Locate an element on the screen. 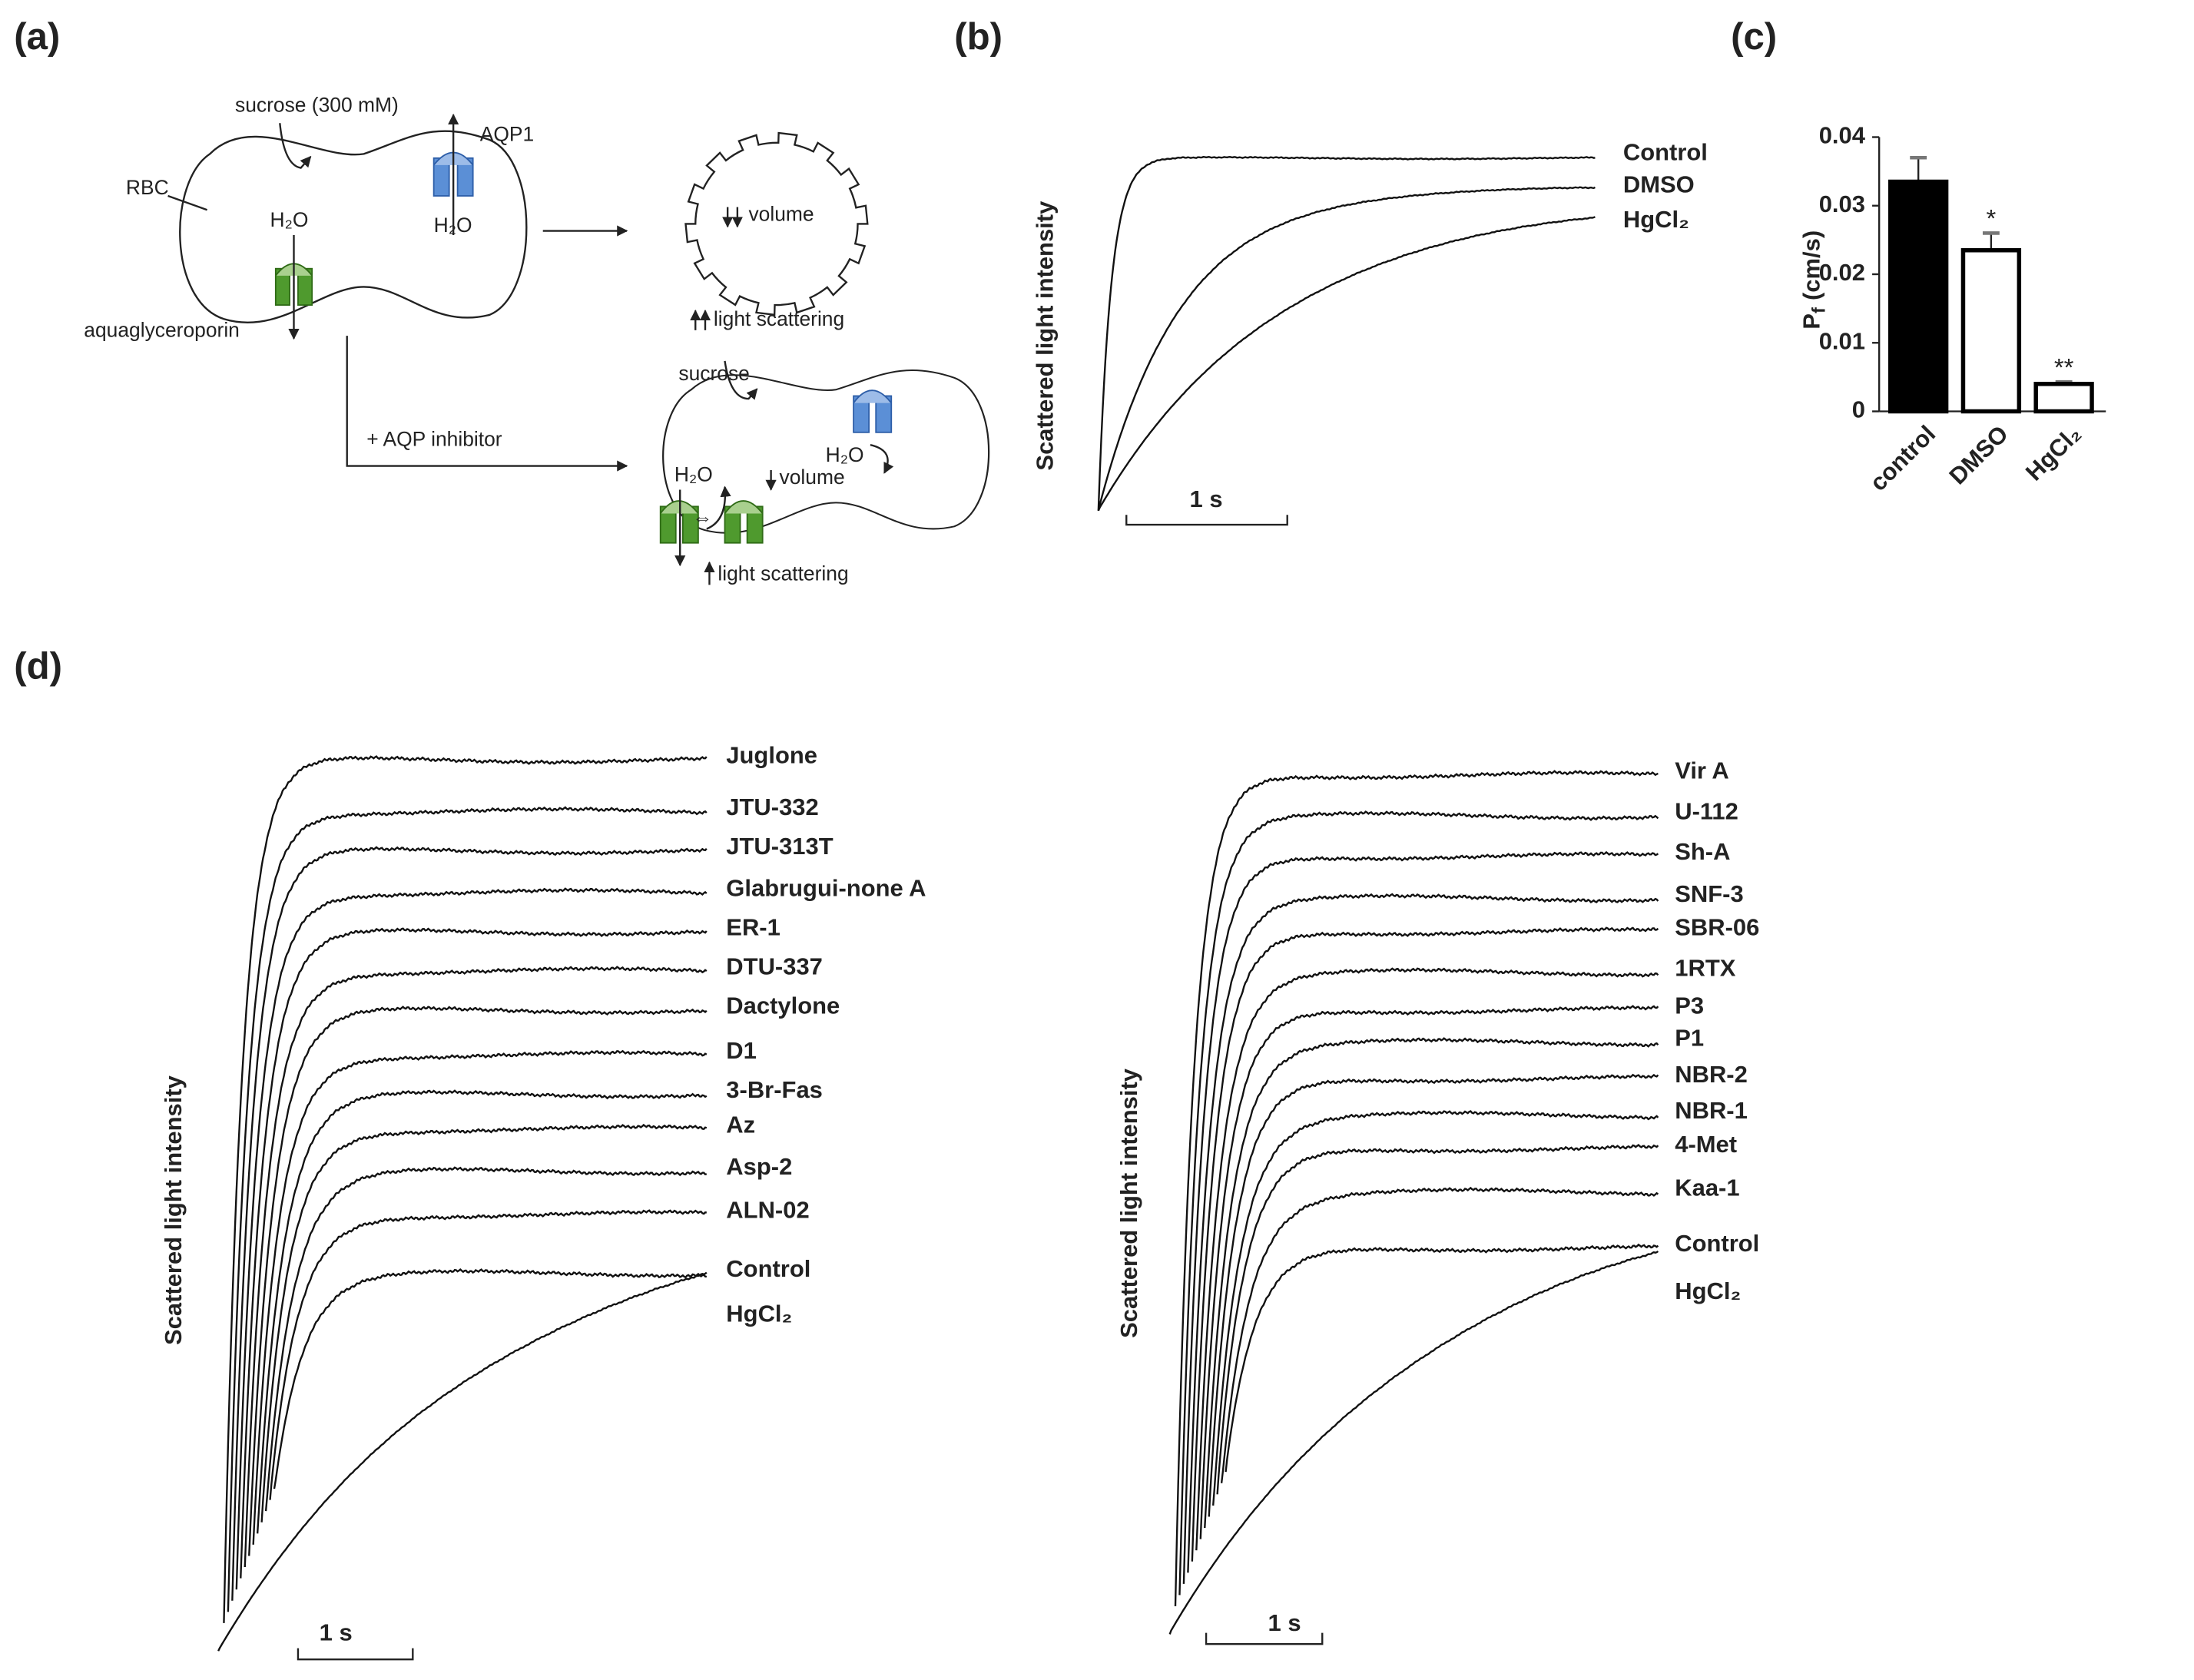  shrunken-cell is located at coordinates (777, 223).